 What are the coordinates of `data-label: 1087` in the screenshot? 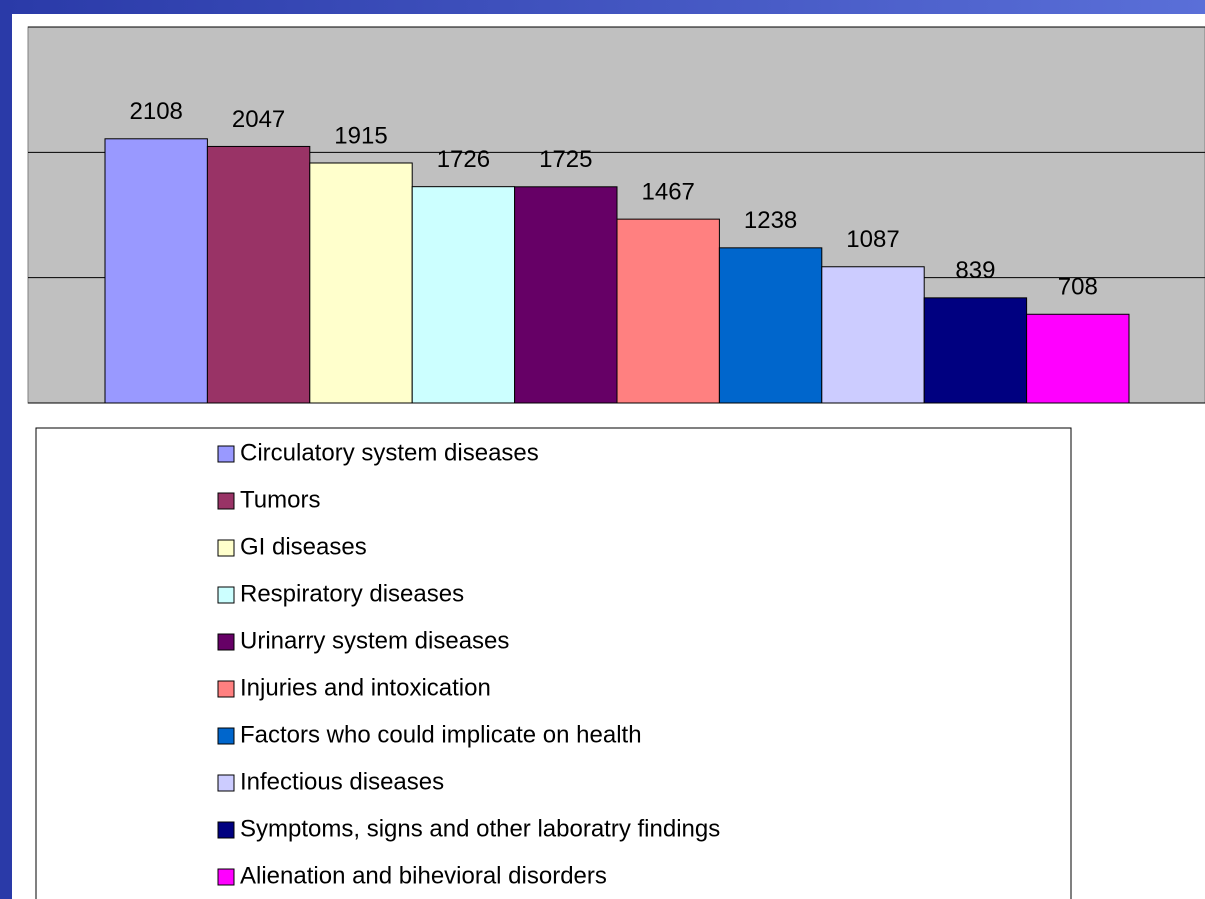 It's located at (872, 239).